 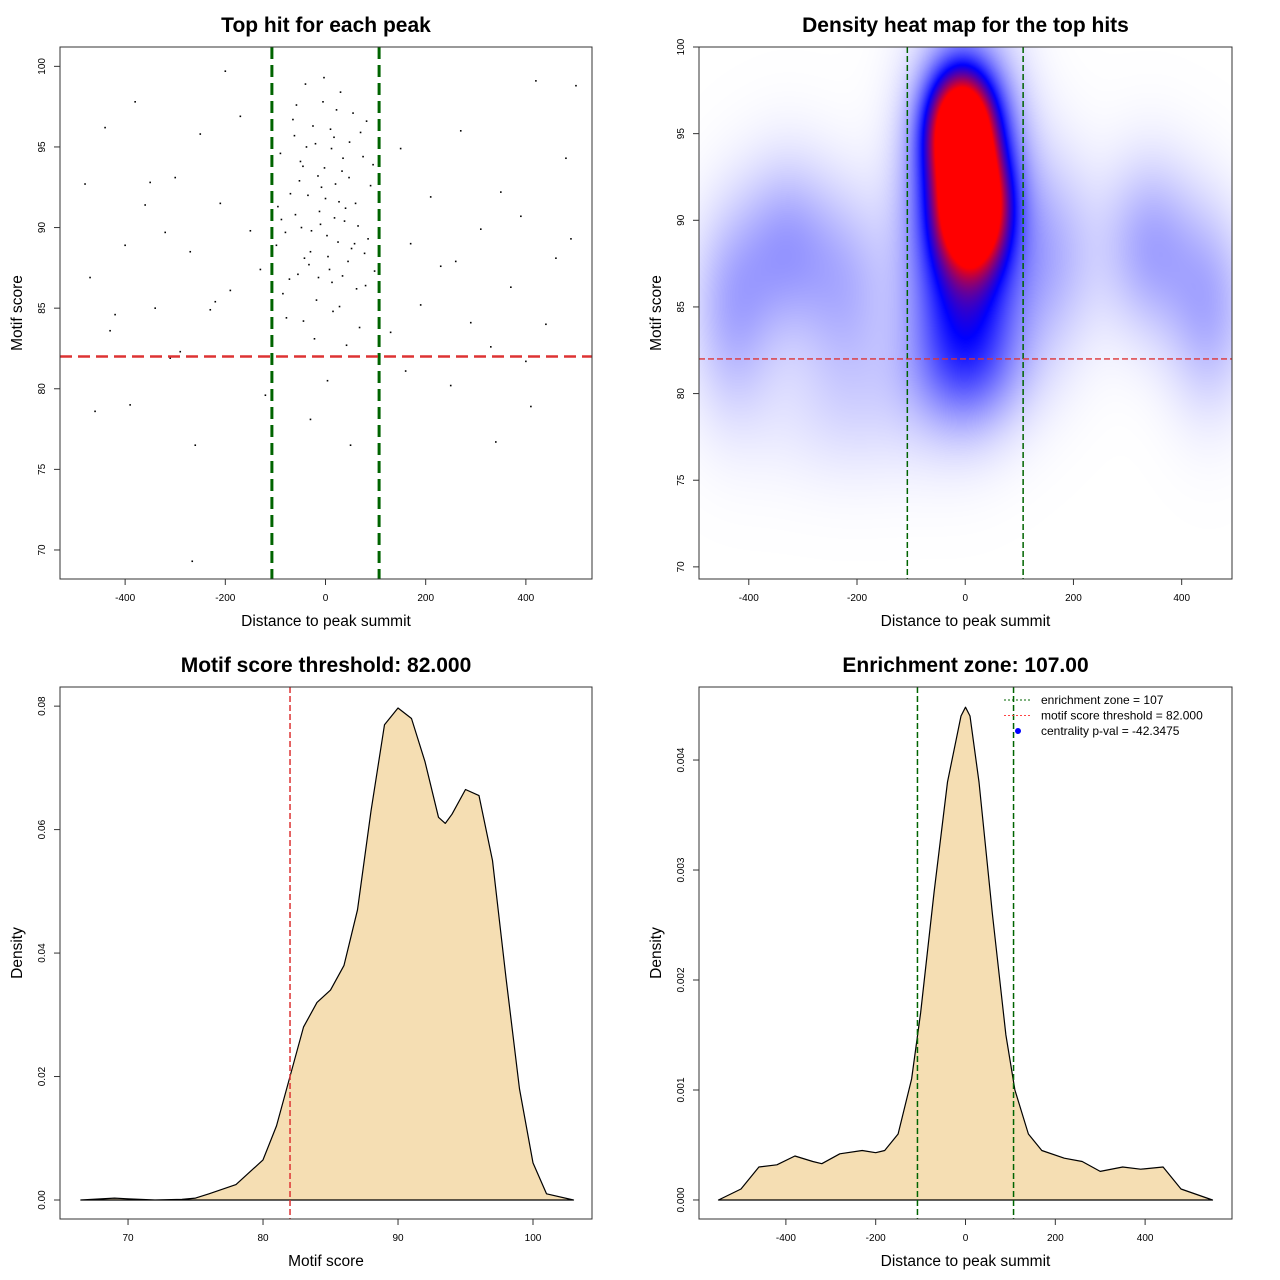 I want to click on y-tick-label: 0.00, so click(x=42, y=1200).